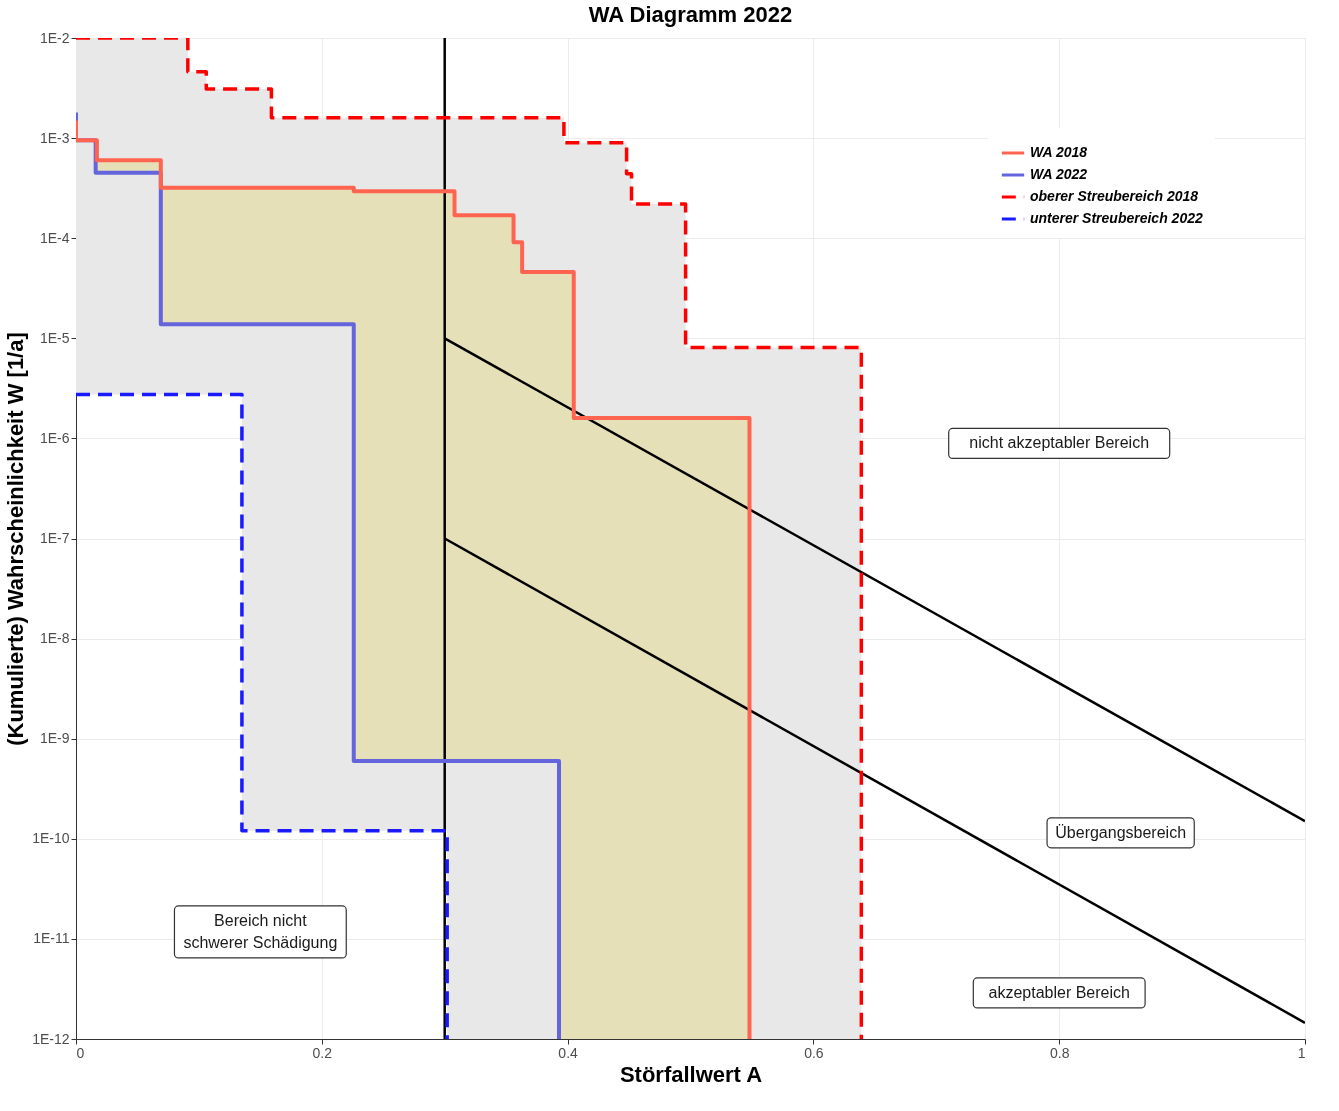  Describe the element at coordinates (54, 37) in the screenshot. I see `y-tick-label: 1E-2` at that location.